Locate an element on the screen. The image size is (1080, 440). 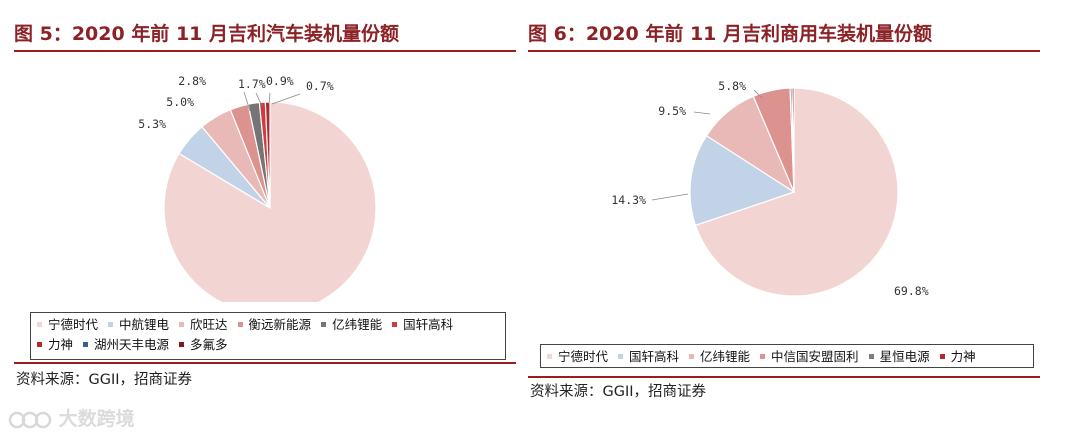
watermark: 大数跨境 is located at coordinates (71, 417).